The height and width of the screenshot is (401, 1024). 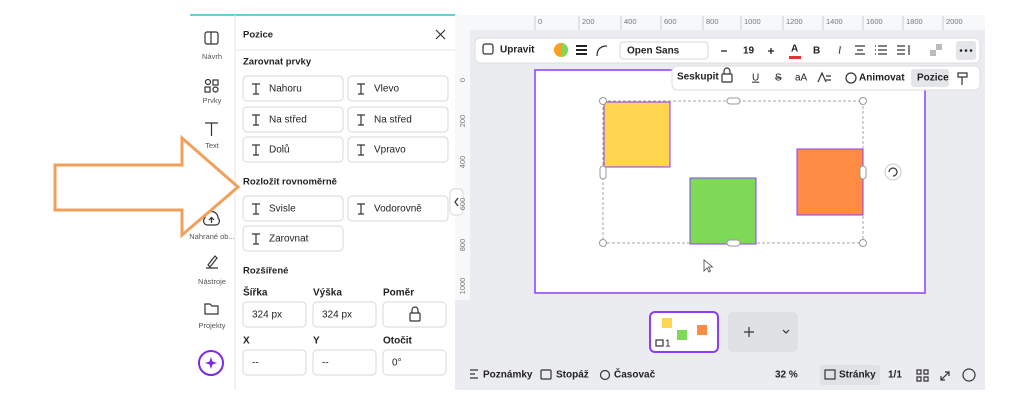 What do you see at coordinates (794, 49) in the screenshot?
I see `text-color-button: A` at bounding box center [794, 49].